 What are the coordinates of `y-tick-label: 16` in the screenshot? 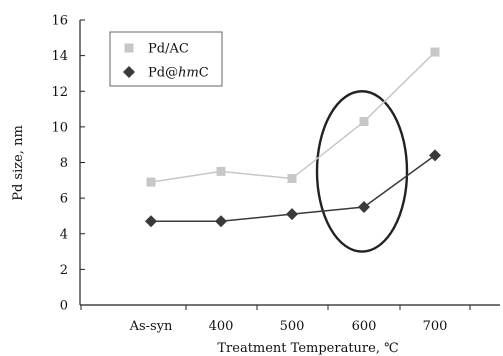 It's located at (59, 21).